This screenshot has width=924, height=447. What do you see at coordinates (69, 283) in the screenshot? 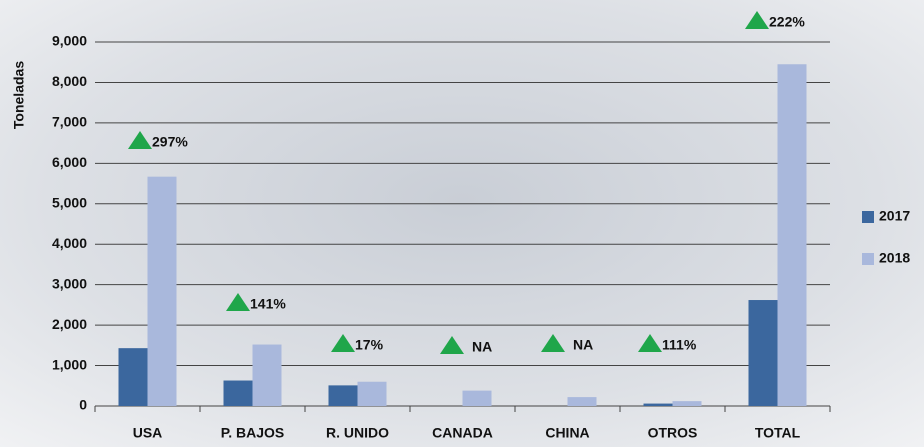
I see `y-tick-label: 3,000` at bounding box center [69, 283].